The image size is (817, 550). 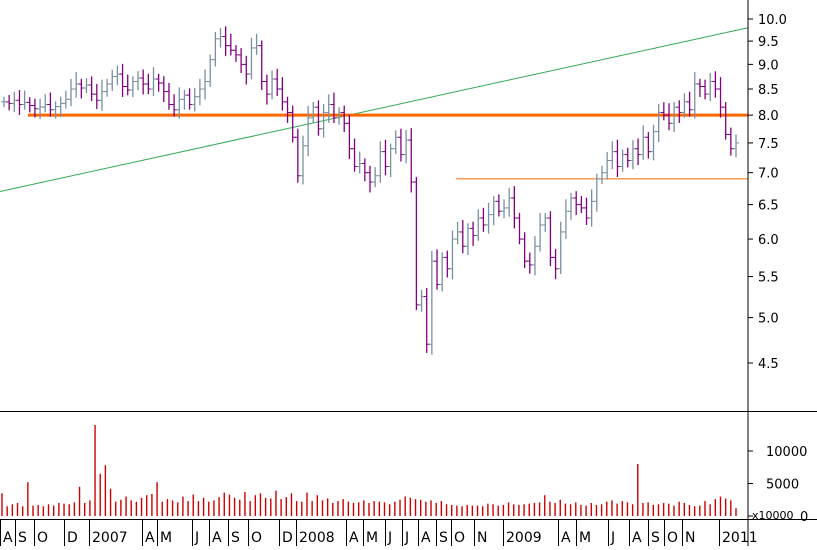 I want to click on x-tick-label: 2011, so click(x=740, y=538).